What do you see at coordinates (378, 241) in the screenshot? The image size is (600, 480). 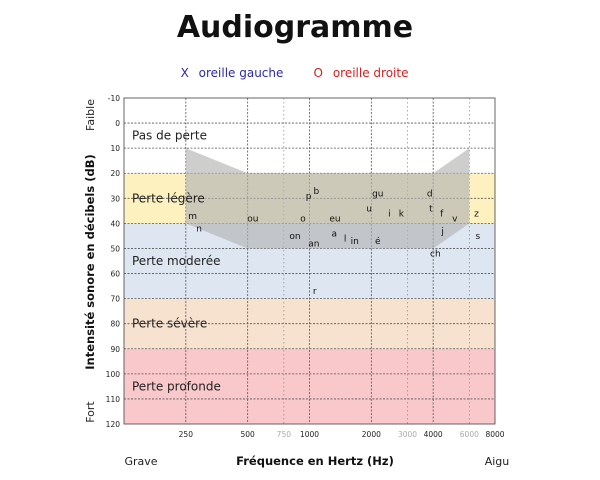 I see `phoneme-17: é` at bounding box center [378, 241].